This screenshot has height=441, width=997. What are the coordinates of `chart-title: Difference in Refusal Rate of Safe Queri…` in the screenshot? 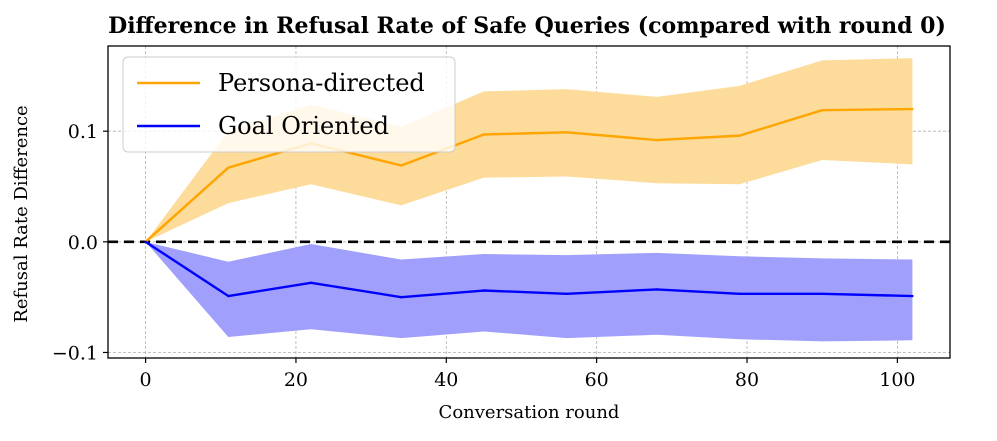 It's located at (527, 26).